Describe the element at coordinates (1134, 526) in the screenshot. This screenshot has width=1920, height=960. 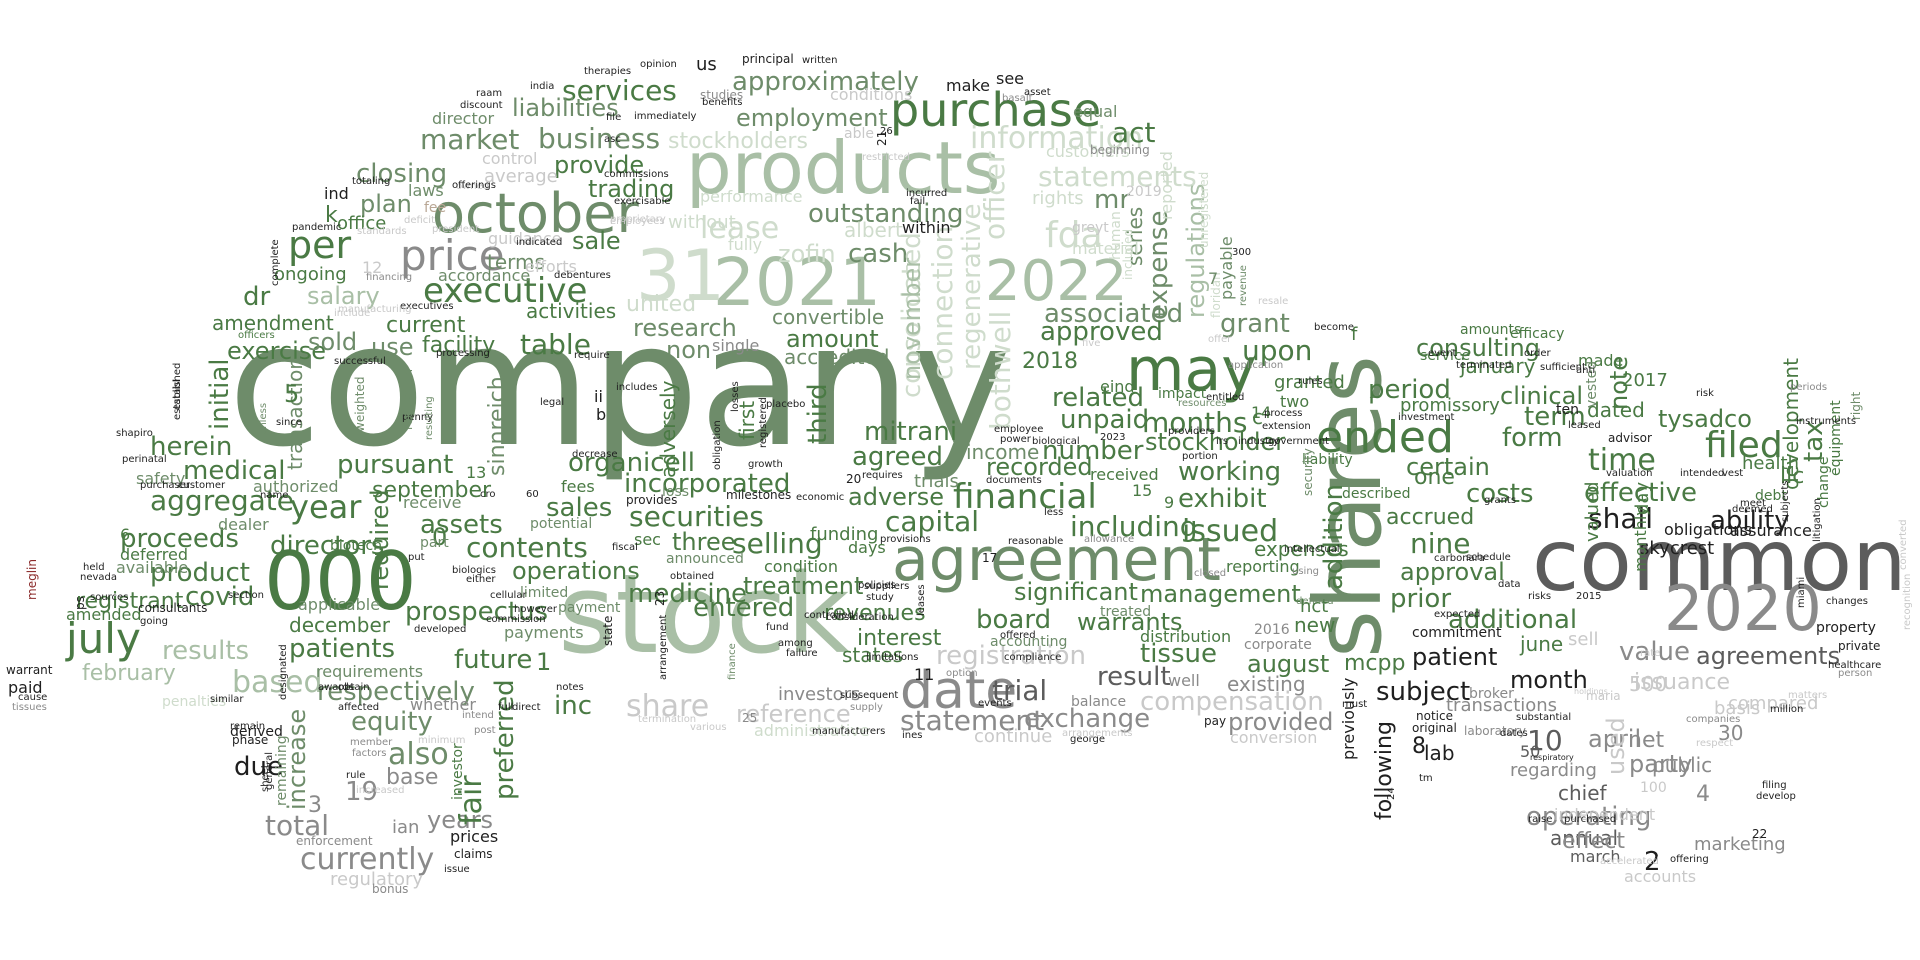
I see `cloud-word-including: including` at that location.